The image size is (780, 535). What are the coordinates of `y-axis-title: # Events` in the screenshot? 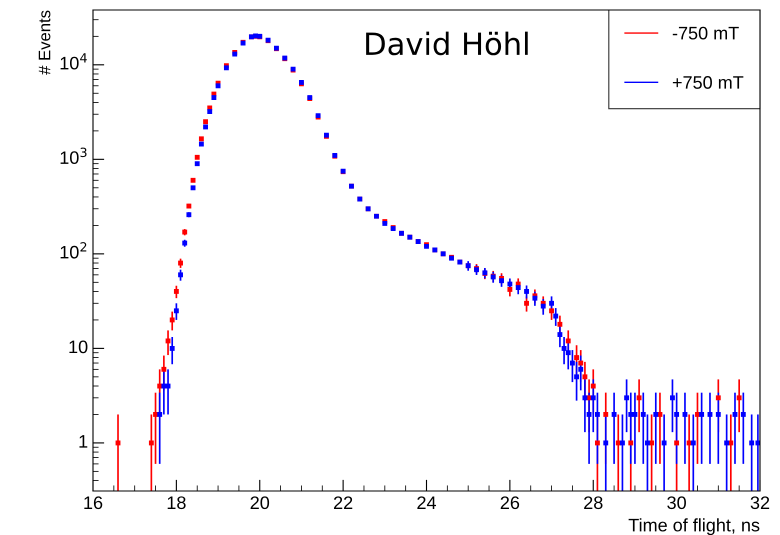 It's located at (44, 42).